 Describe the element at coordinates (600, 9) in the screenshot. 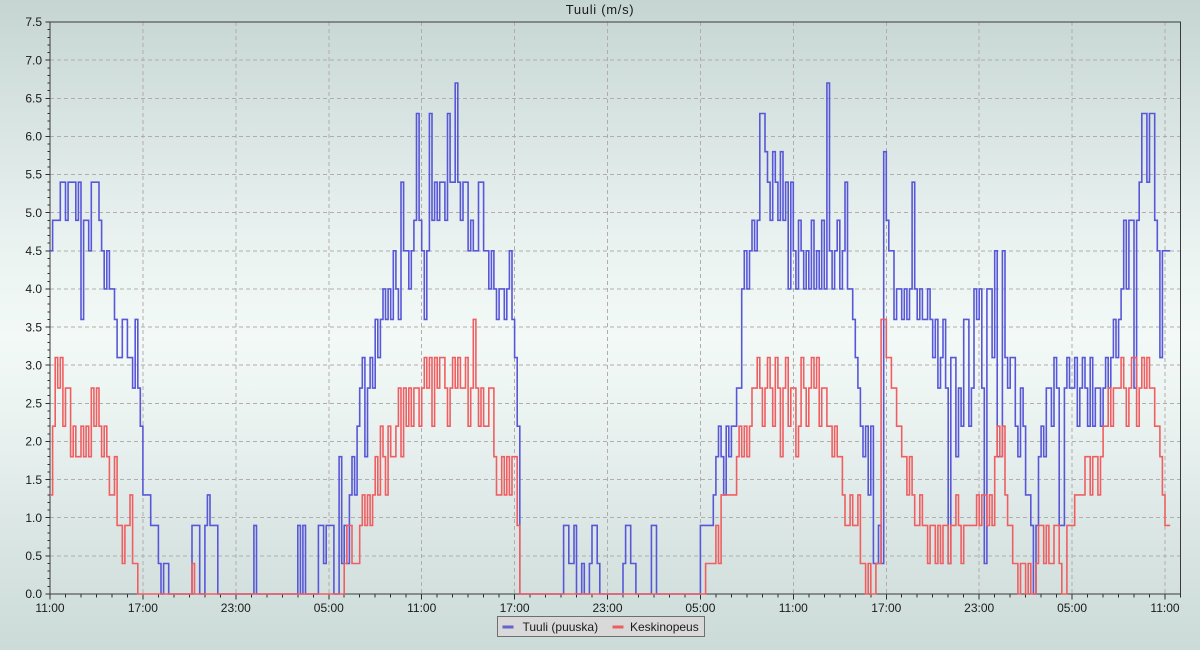

I see `svg-text: Tuuli (m/s)` at that location.